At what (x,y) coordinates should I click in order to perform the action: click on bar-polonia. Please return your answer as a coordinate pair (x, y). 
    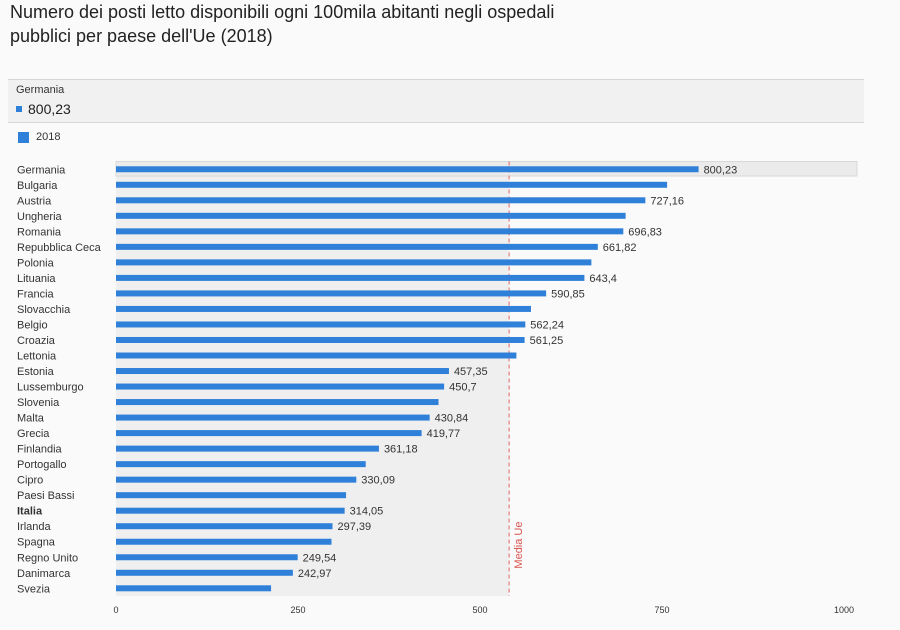
    Looking at the image, I should click on (354, 262).